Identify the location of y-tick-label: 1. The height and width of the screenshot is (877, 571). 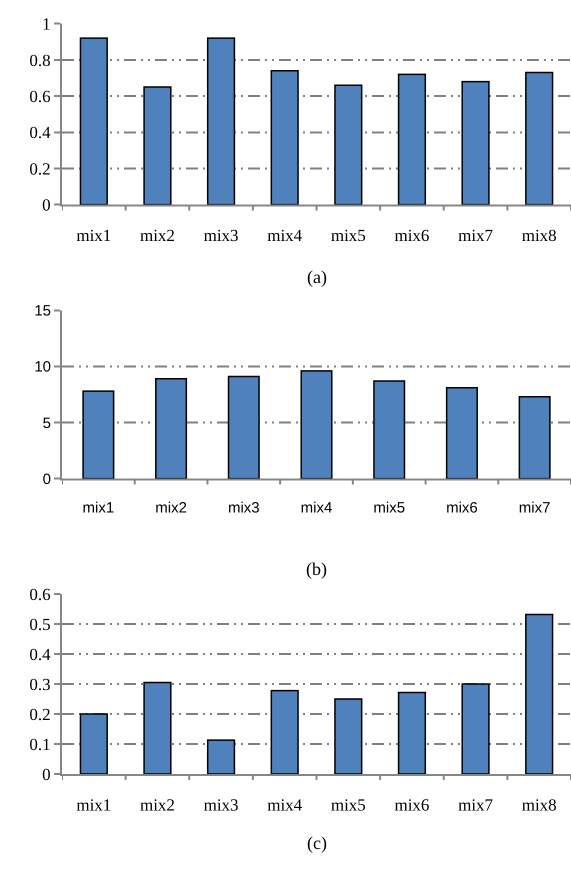
(46, 24).